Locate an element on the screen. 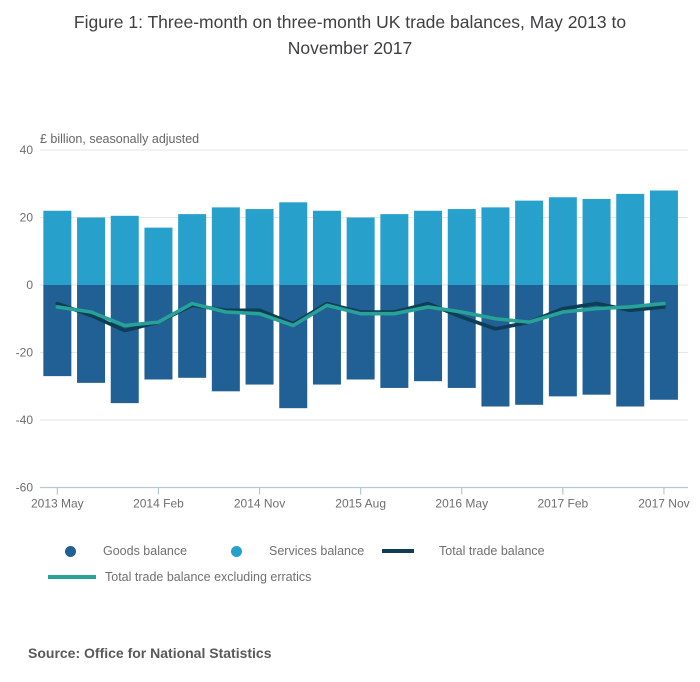  bar-goods-2014-Nov is located at coordinates (259, 335).